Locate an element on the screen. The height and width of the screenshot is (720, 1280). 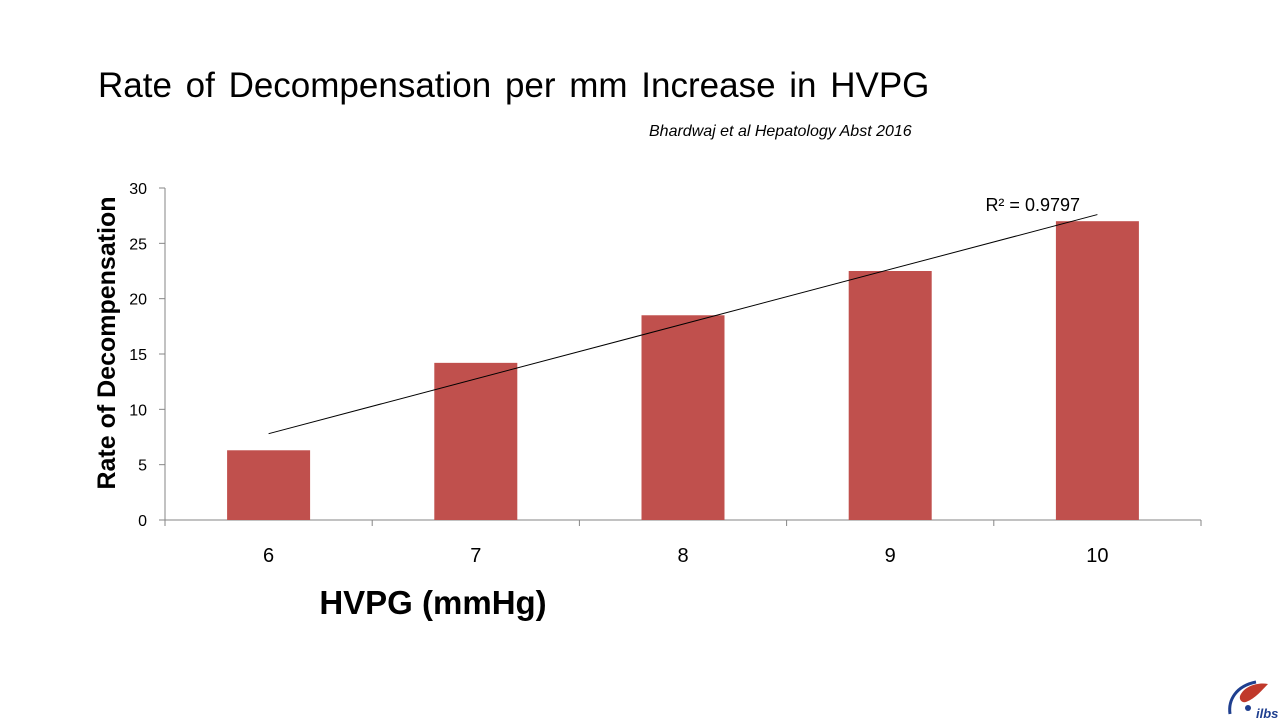
logo-dot is located at coordinates (1248, 708).